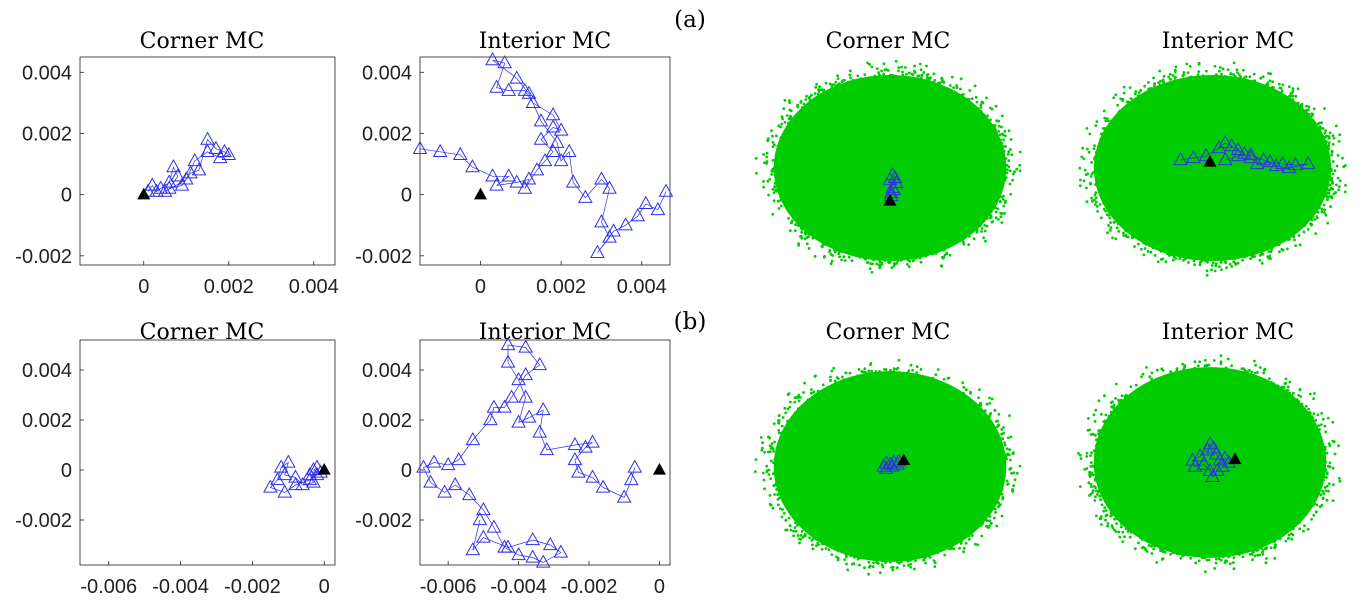 This screenshot has width=1367, height=605. Describe the element at coordinates (545, 161) in the screenshot. I see `axes-box` at that location.